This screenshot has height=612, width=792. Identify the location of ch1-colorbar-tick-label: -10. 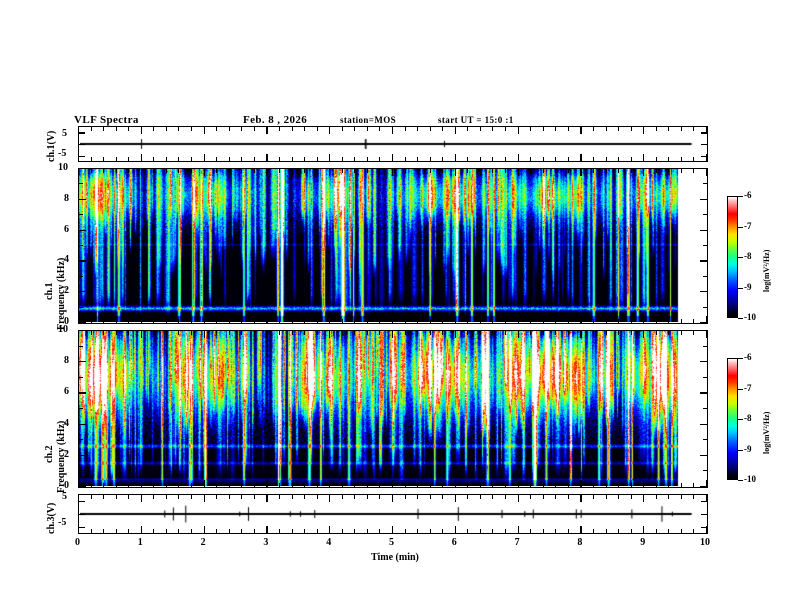
(750, 317).